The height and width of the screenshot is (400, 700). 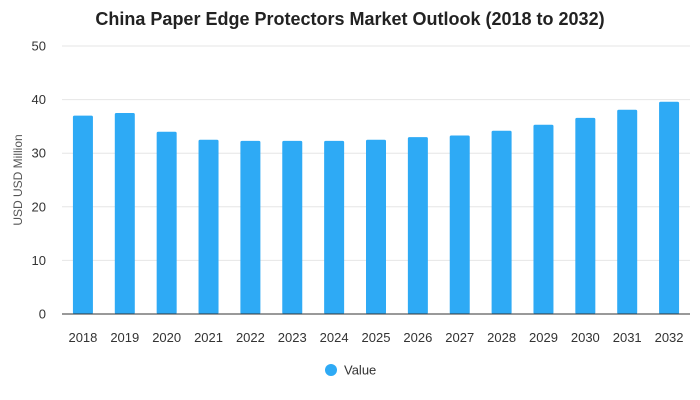 I want to click on x-tick-label: 2026, so click(x=417, y=337).